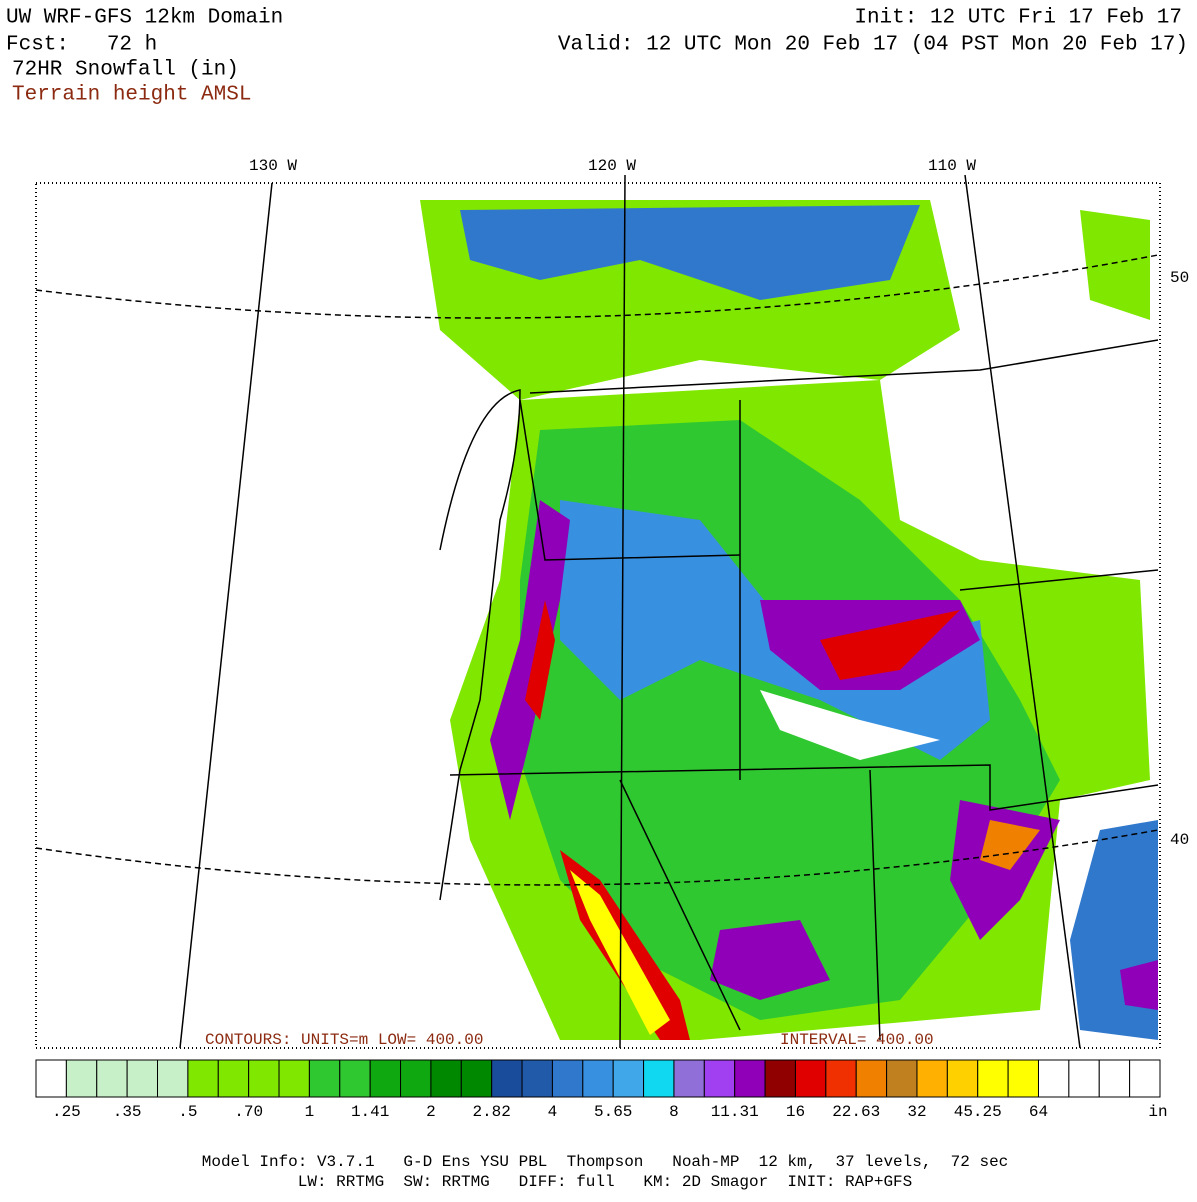  Describe the element at coordinates (1179, 278) in the screenshot. I see `lat-label: 50` at that location.